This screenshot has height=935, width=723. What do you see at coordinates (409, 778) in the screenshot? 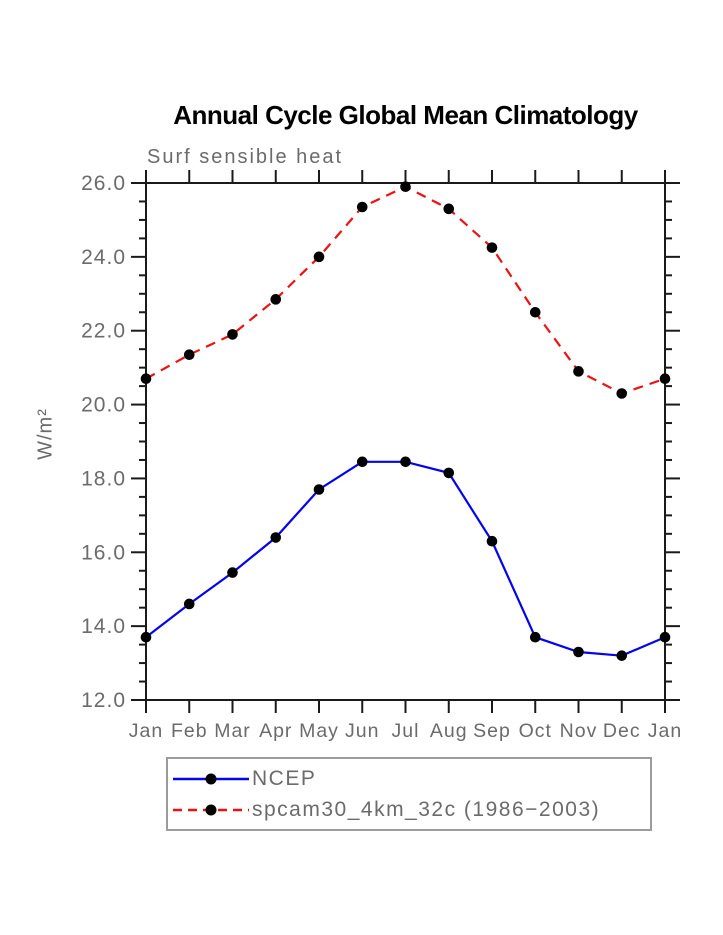
I see `legend-item-ncep: NCEP` at bounding box center [409, 778].